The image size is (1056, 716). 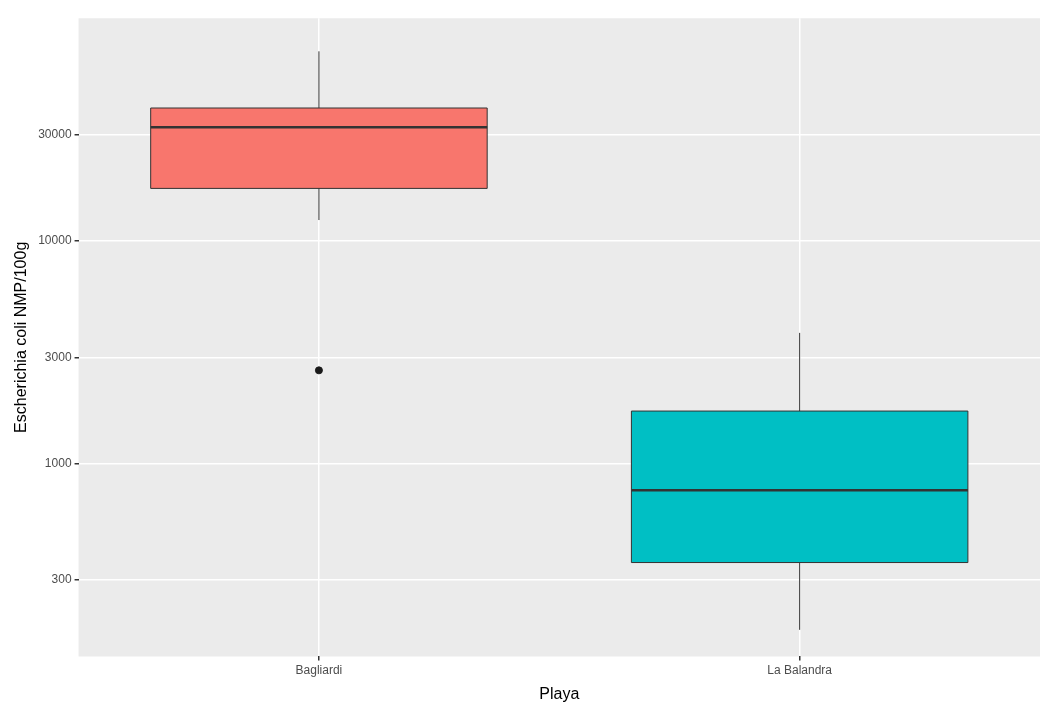 I want to click on y-tick-label: 30000, so click(x=55, y=133).